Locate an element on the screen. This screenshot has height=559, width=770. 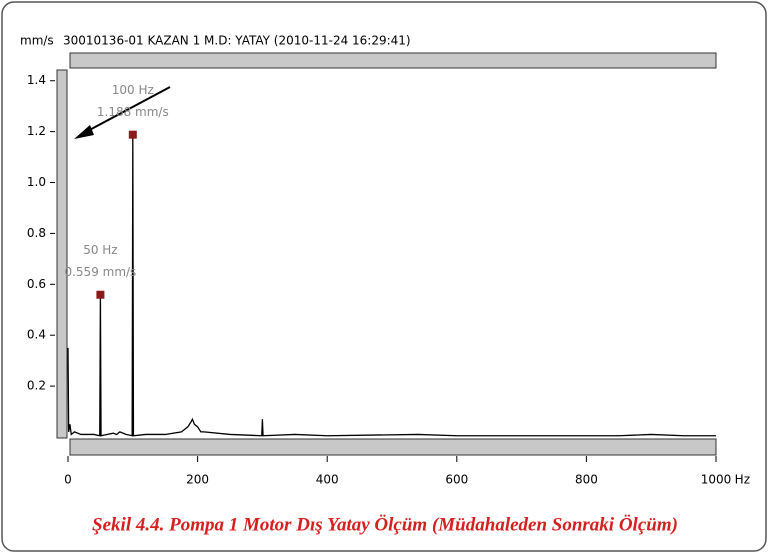
x-unit: Hz is located at coordinates (742, 480).